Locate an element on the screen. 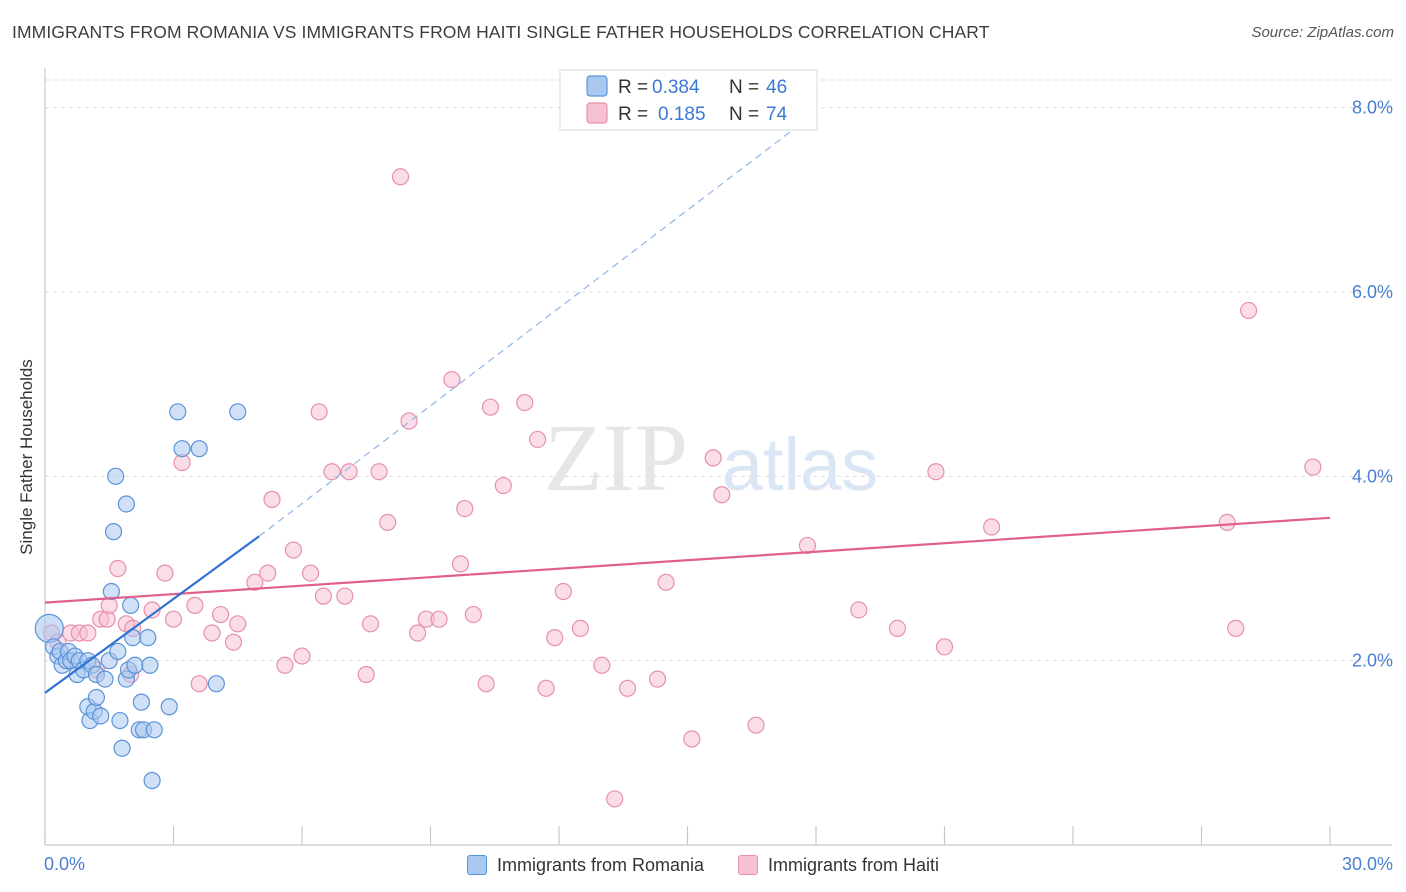  legend-swatch-romania is located at coordinates (597, 86).